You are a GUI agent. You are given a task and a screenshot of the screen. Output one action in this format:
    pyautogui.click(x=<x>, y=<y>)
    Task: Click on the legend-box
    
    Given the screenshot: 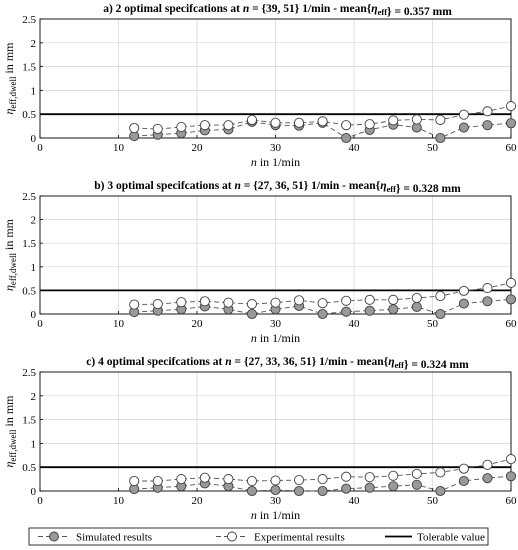 What is the action you would take?
    pyautogui.click(x=258, y=536)
    